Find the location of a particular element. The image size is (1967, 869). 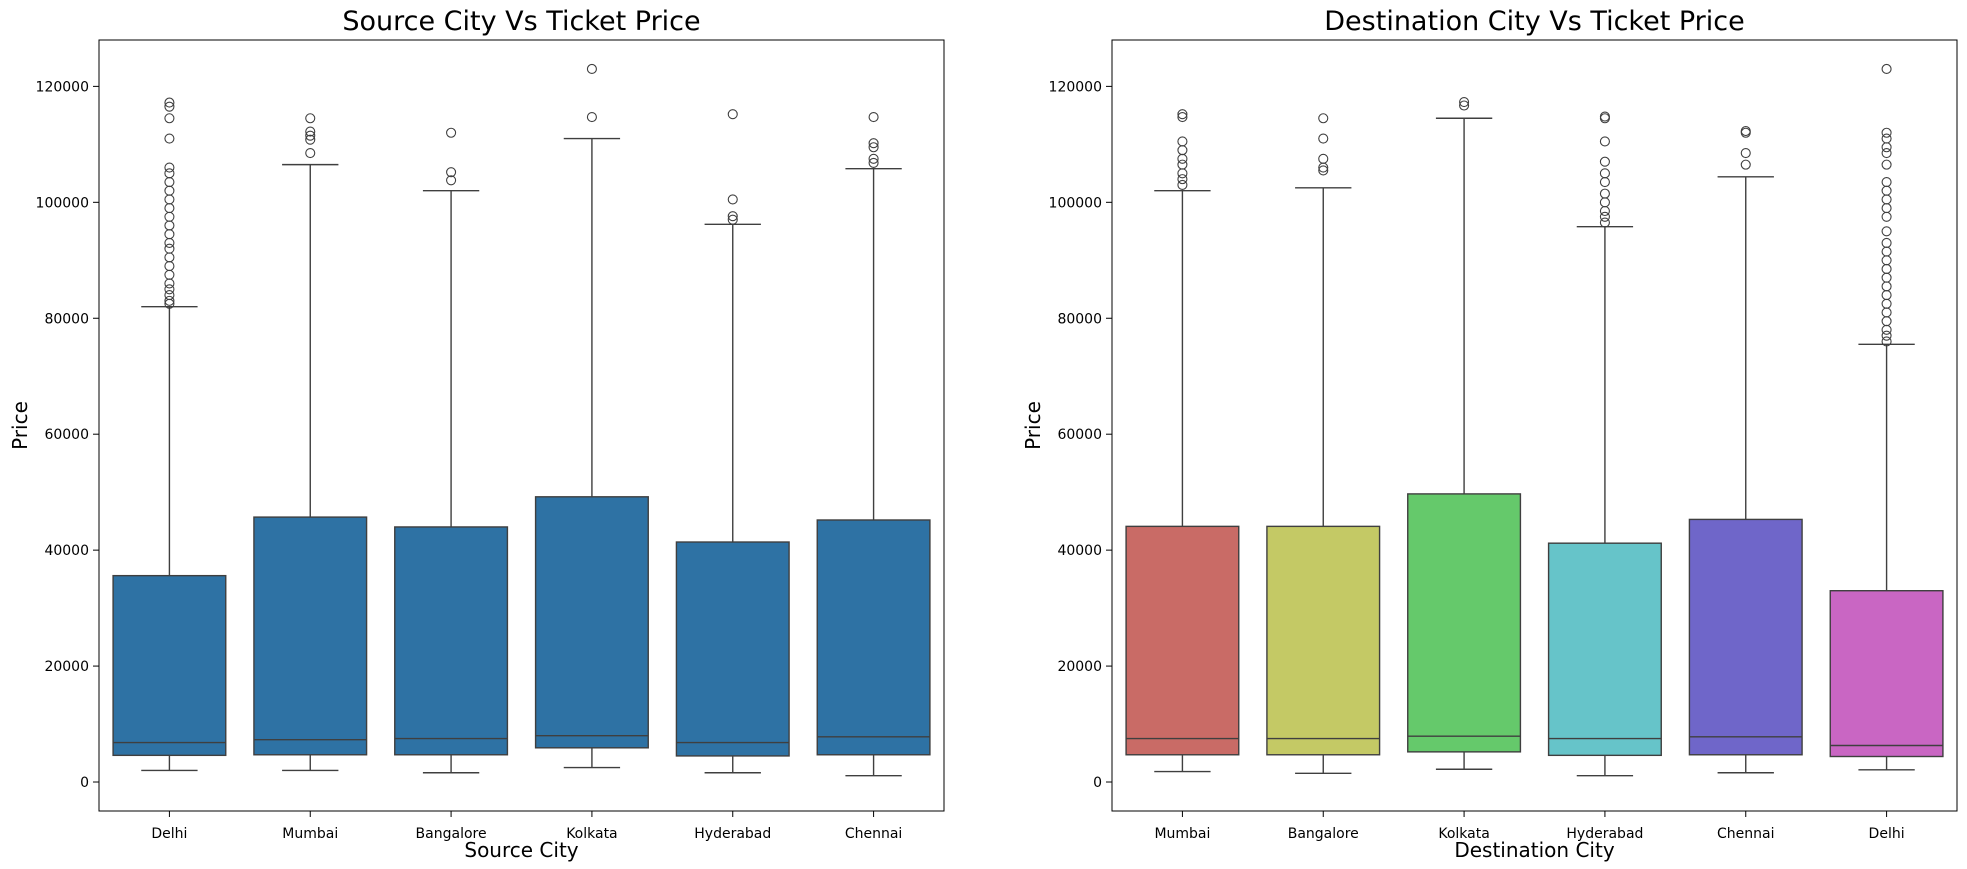

chart-title: Destination City Vs Ticket Price is located at coordinates (1534, 21).